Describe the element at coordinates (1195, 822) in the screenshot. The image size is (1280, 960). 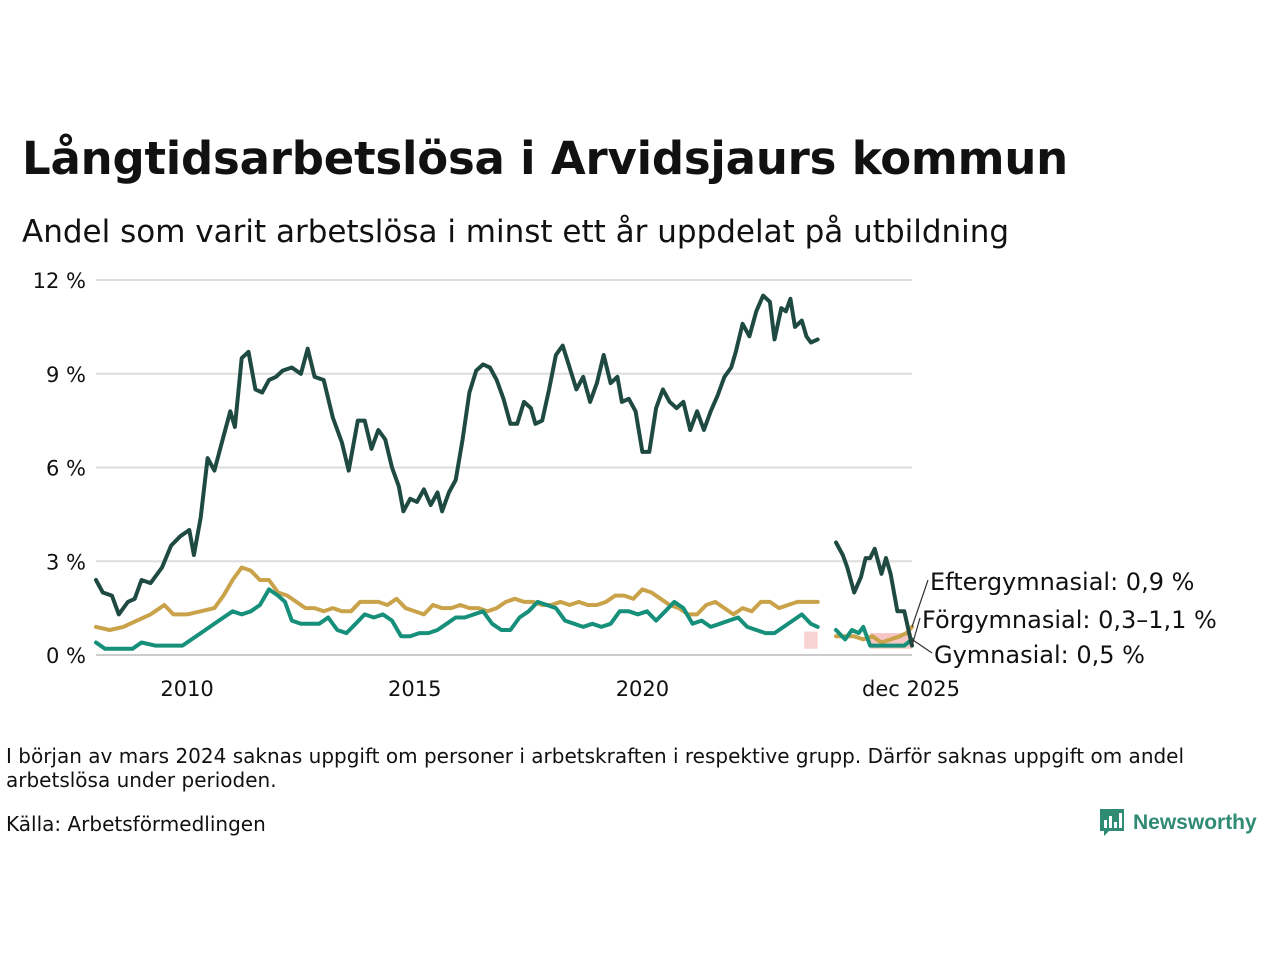
I see `logo-text: Newsworthy` at that location.